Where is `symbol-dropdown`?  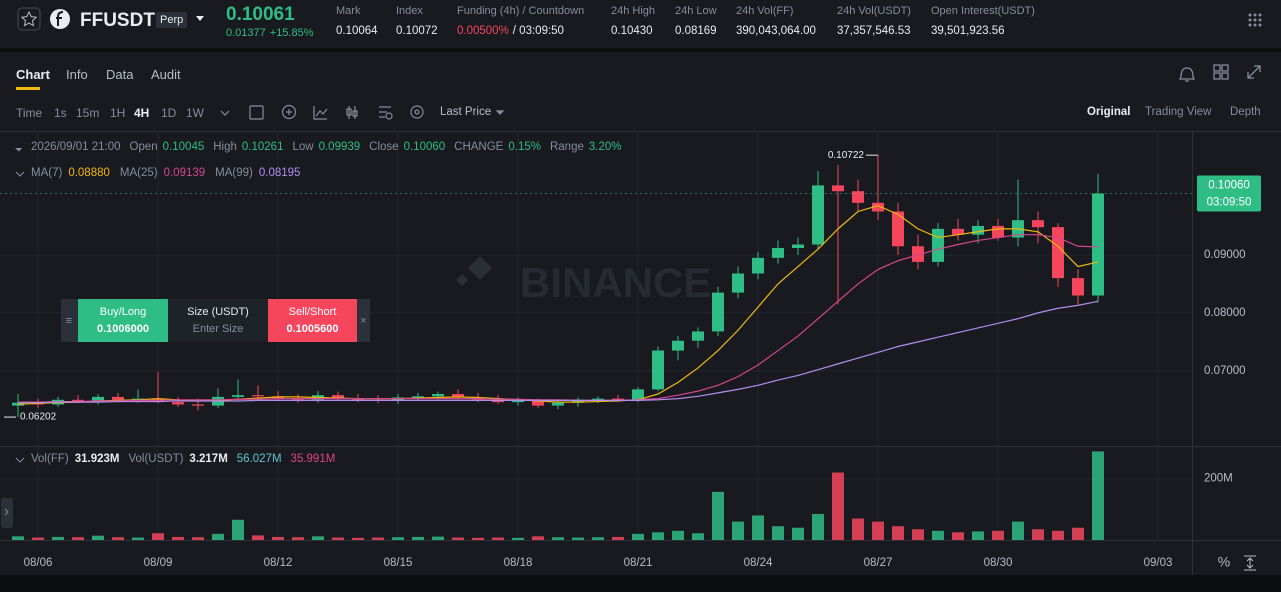 symbol-dropdown is located at coordinates (200, 18).